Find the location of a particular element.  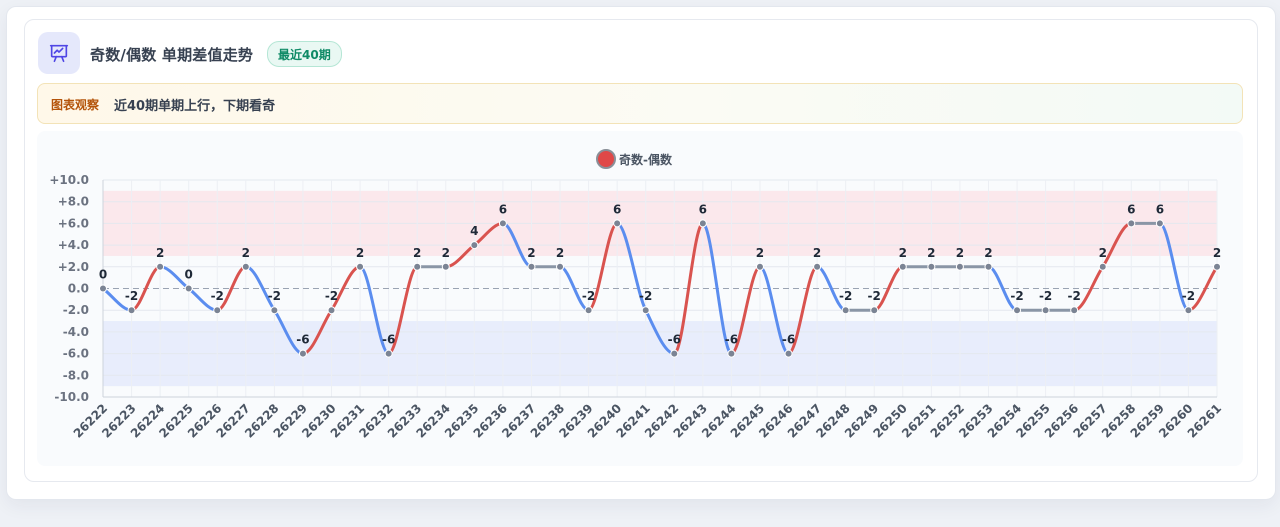

y-tick-label: -8.0 is located at coordinates (76, 375).